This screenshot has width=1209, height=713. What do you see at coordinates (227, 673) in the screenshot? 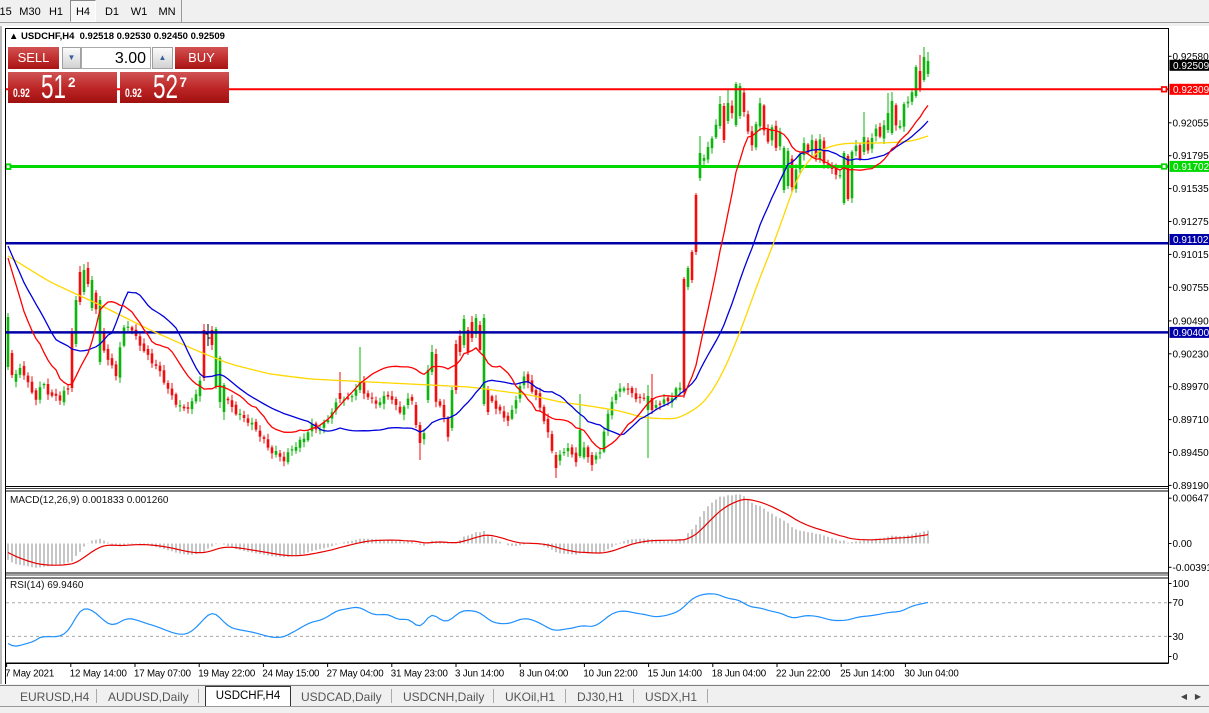
I see `svg-text: 19 May 22:00` at bounding box center [227, 673].